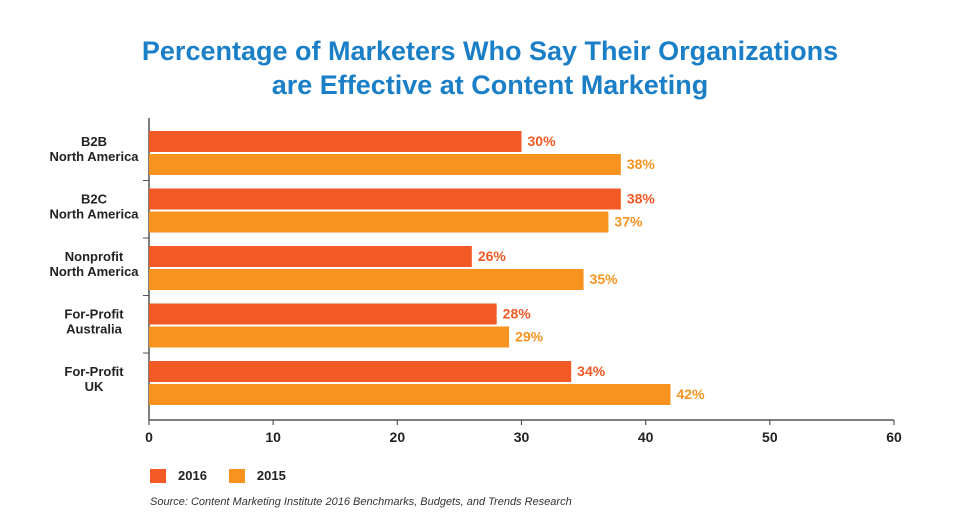  What do you see at coordinates (94, 386) in the screenshot?
I see `category-label-4-line-1: UK` at bounding box center [94, 386].